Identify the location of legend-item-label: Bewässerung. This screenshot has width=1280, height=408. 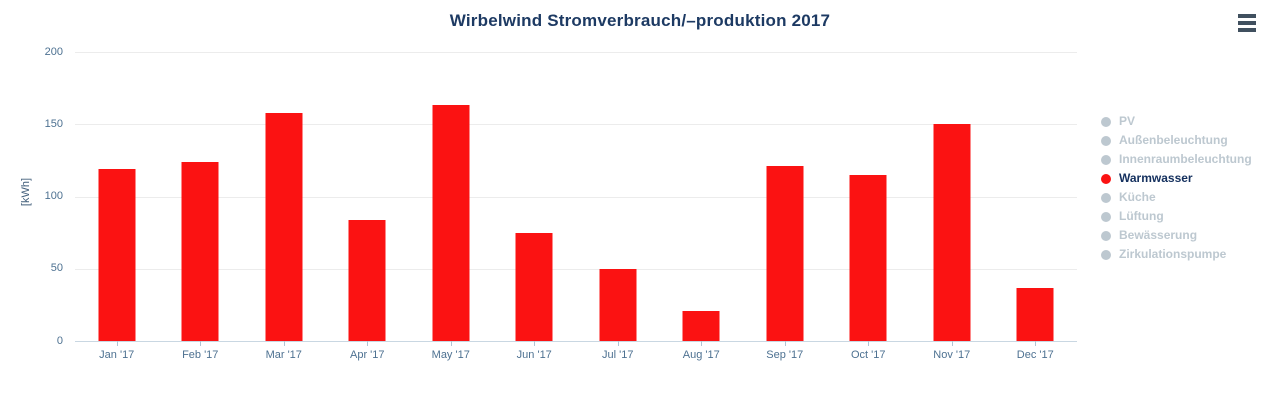
(1158, 235).